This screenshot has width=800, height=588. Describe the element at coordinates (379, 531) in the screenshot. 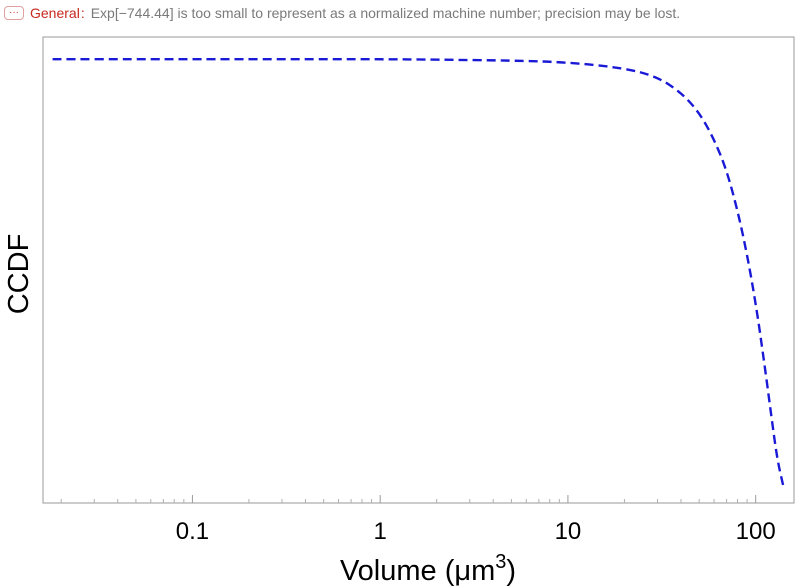

I see `x-tick-label: 1` at that location.